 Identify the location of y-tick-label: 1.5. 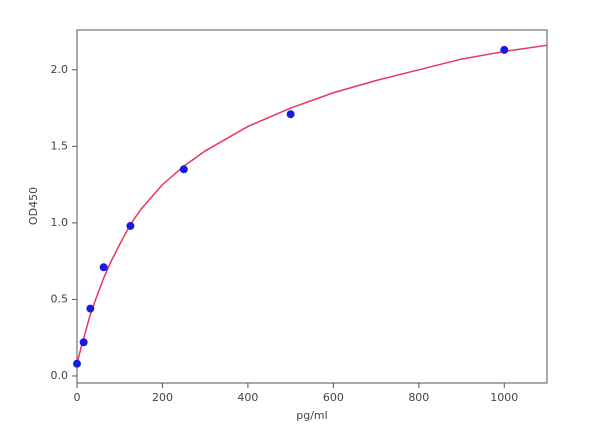
(60, 145).